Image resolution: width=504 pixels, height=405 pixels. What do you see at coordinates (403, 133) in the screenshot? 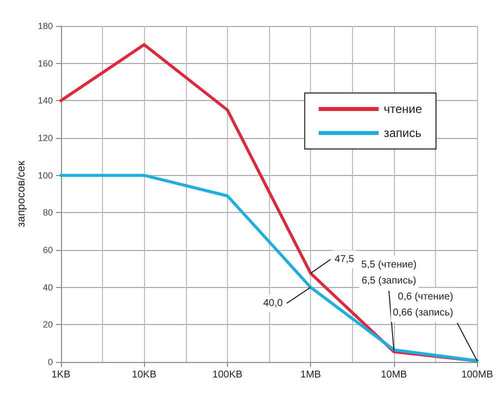
I see `legend-label: запись` at bounding box center [403, 133].